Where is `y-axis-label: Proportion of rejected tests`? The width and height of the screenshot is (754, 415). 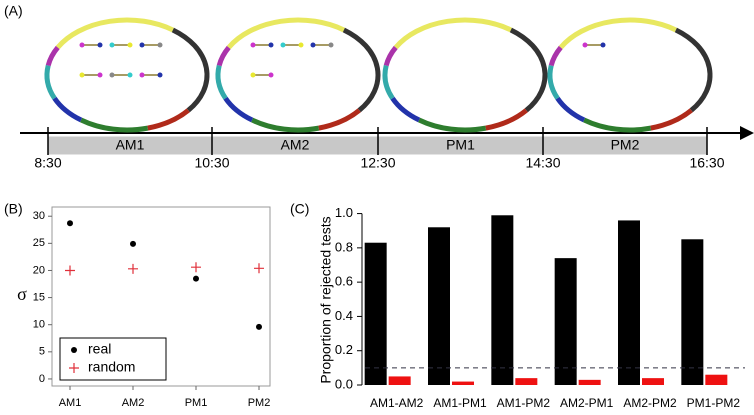 y-axis-label: Proportion of rejected tests is located at coordinates (326, 299).